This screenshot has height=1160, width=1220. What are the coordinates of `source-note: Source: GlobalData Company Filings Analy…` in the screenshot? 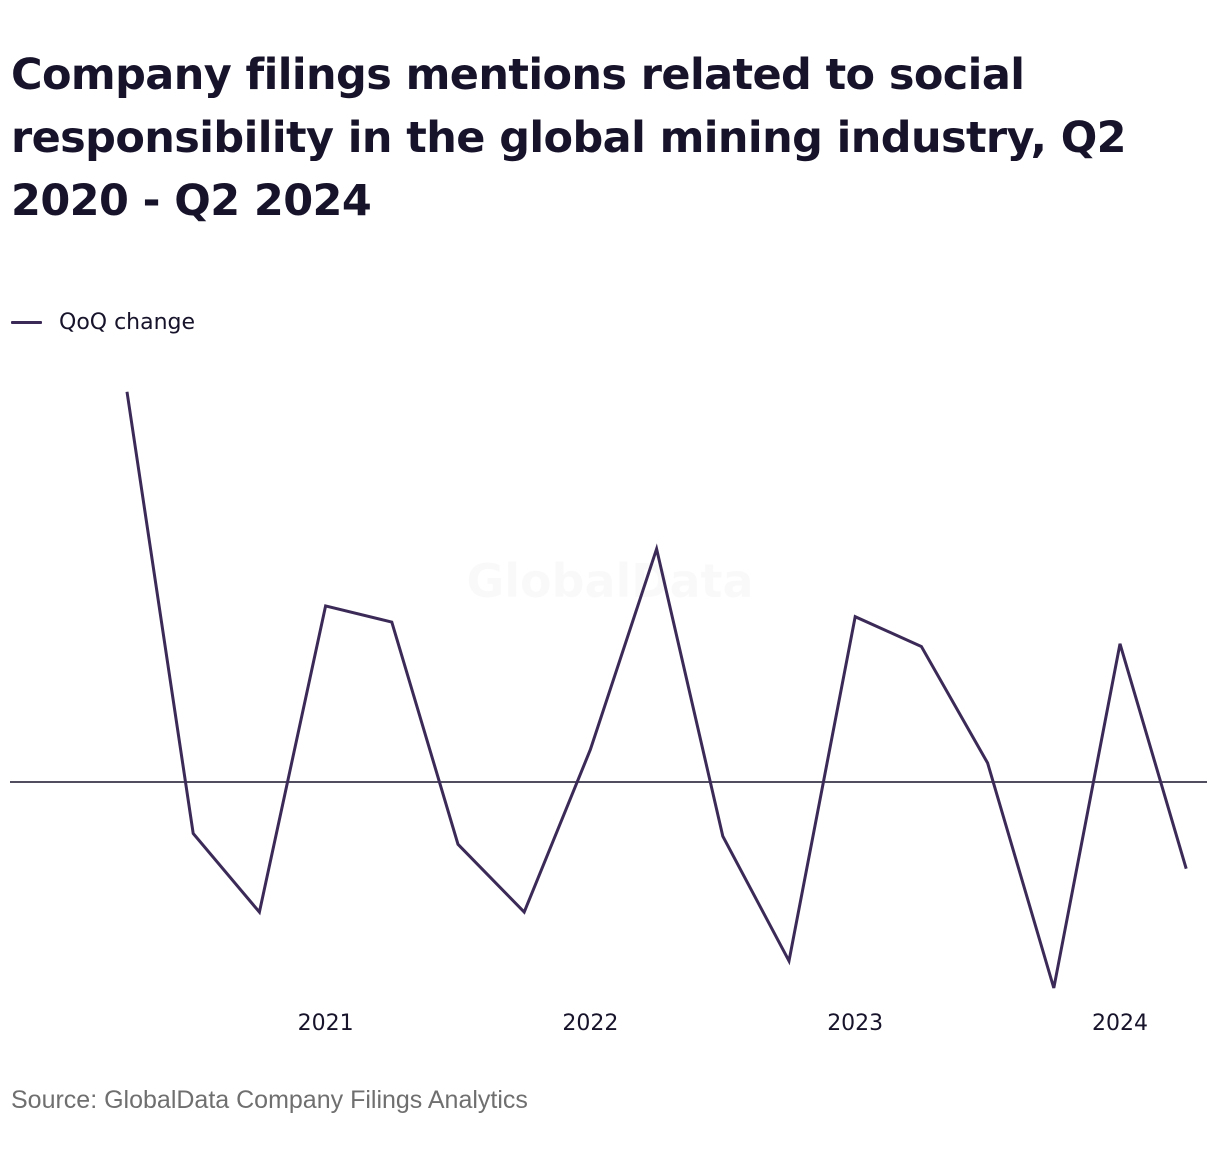 It's located at (269, 1100).